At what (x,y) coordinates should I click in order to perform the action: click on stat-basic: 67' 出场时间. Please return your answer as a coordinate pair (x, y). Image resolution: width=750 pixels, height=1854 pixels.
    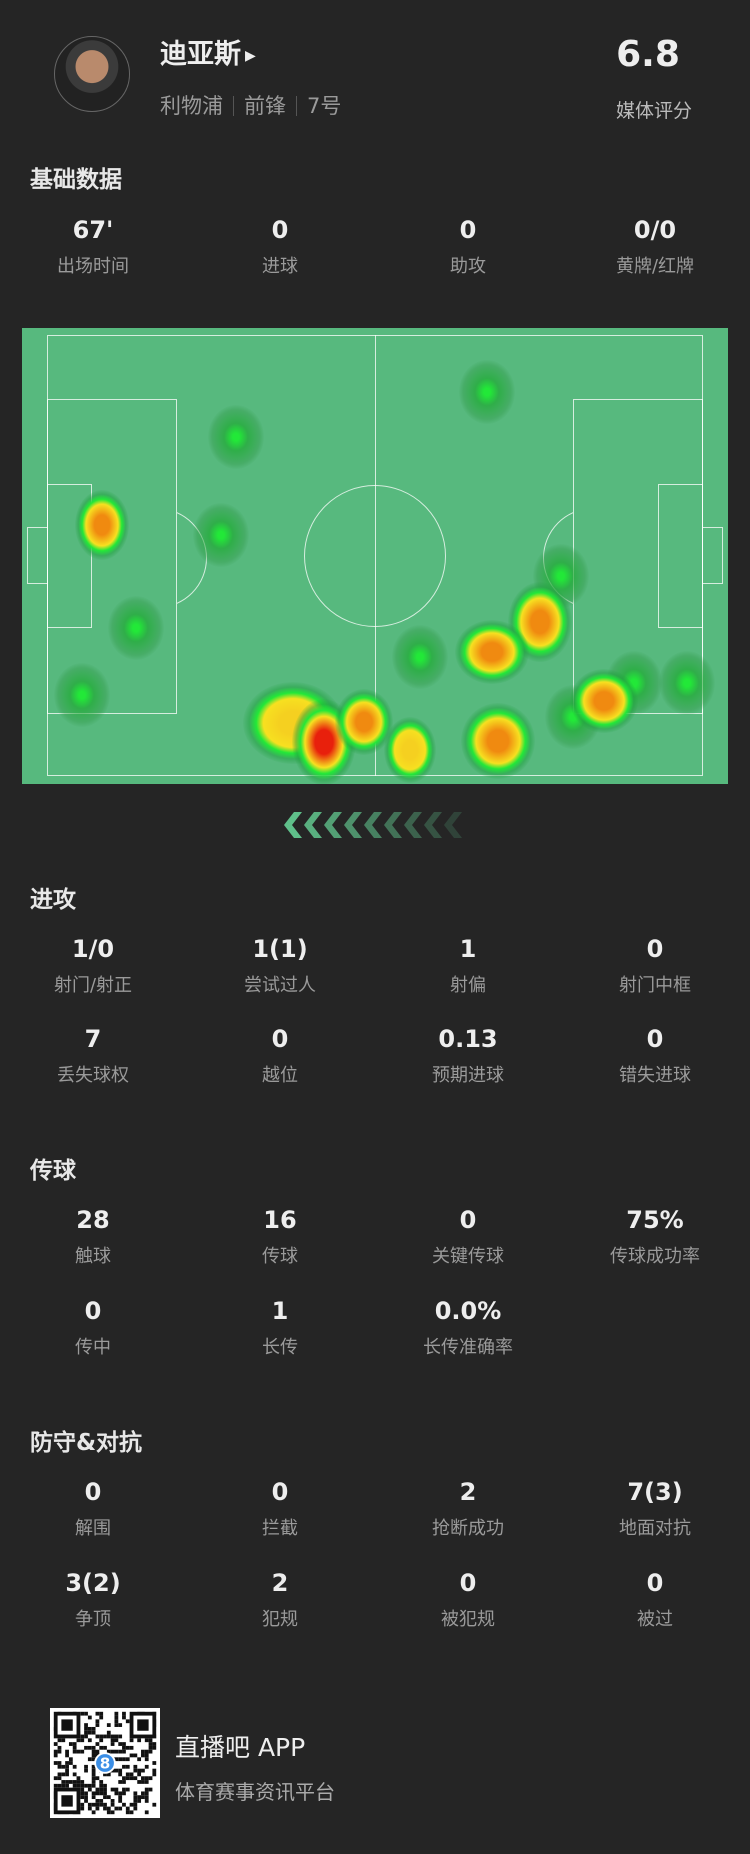
    Looking at the image, I should click on (93, 247).